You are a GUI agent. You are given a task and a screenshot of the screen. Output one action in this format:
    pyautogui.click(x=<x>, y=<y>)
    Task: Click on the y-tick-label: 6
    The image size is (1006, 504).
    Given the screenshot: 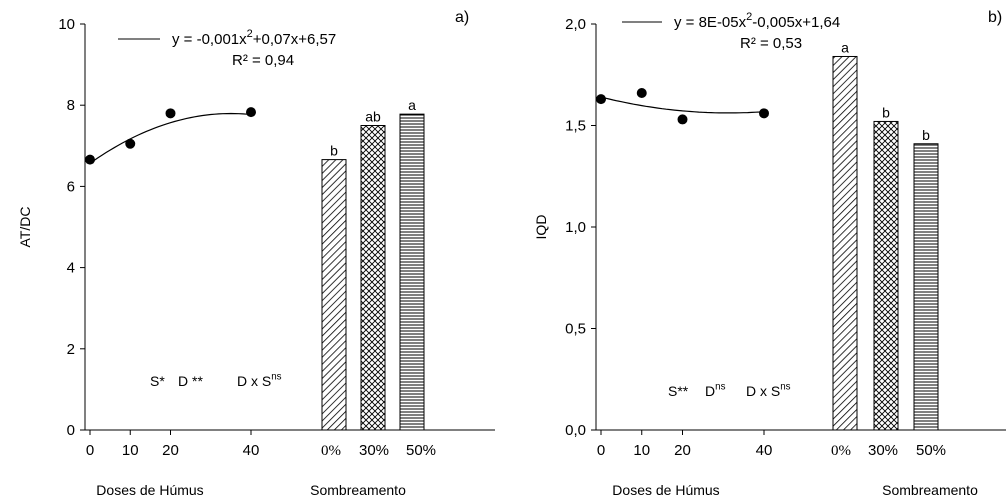 What is the action you would take?
    pyautogui.click(x=71, y=186)
    